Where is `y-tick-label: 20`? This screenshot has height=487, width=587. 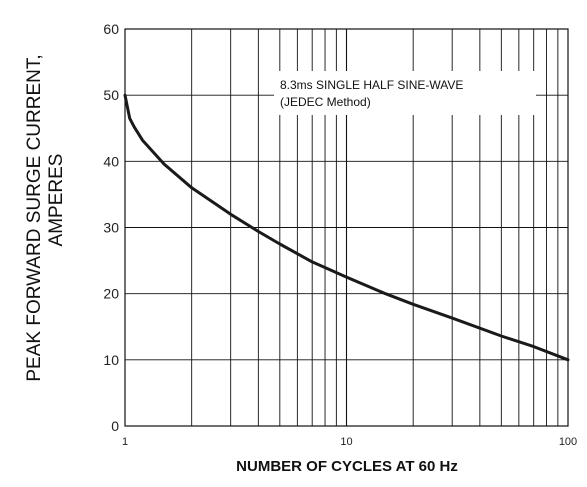
y-tick-label: 20 is located at coordinates (111, 294).